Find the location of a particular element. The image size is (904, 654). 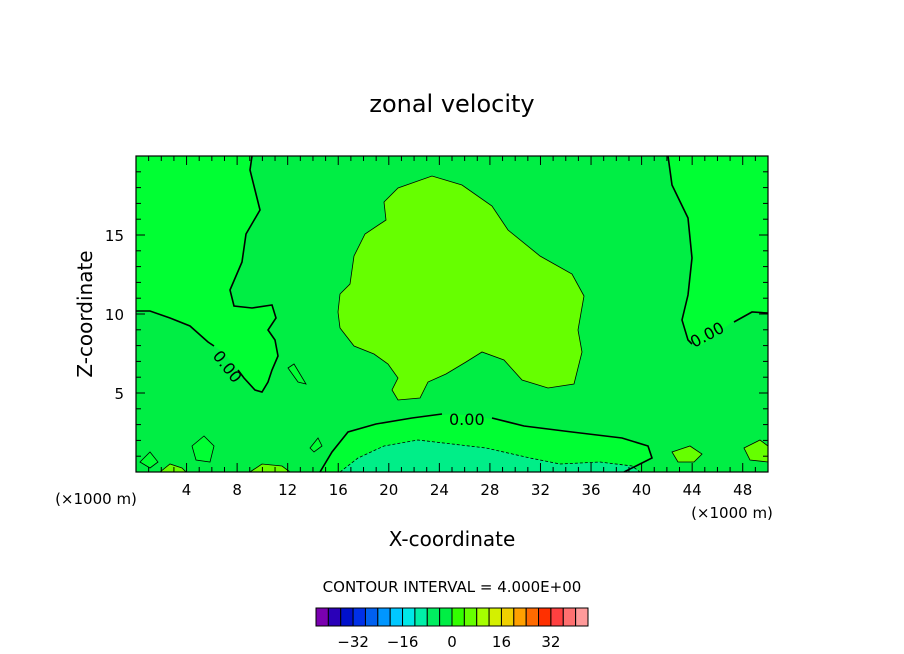

x-unit-right: (×1000 m) is located at coordinates (732, 513).